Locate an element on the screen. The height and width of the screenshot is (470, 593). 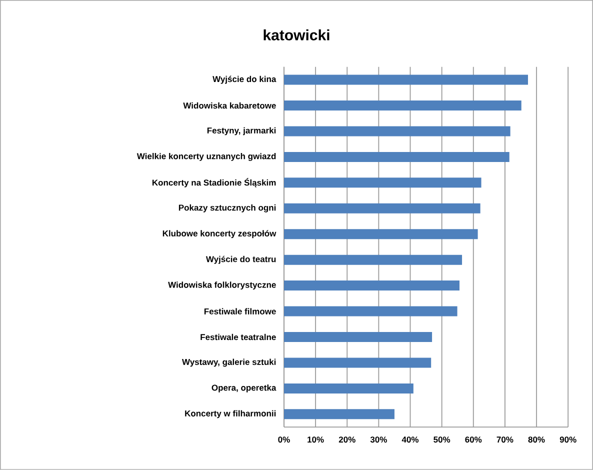
y-tick-label: Wielkie koncerty uznanych gwiazd is located at coordinates (206, 156).